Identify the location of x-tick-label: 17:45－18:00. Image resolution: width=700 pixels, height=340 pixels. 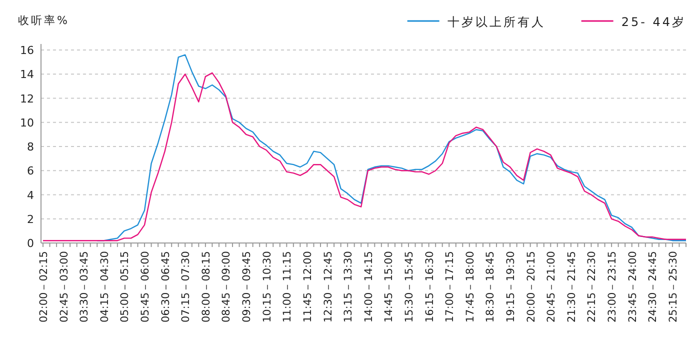
(470, 287).